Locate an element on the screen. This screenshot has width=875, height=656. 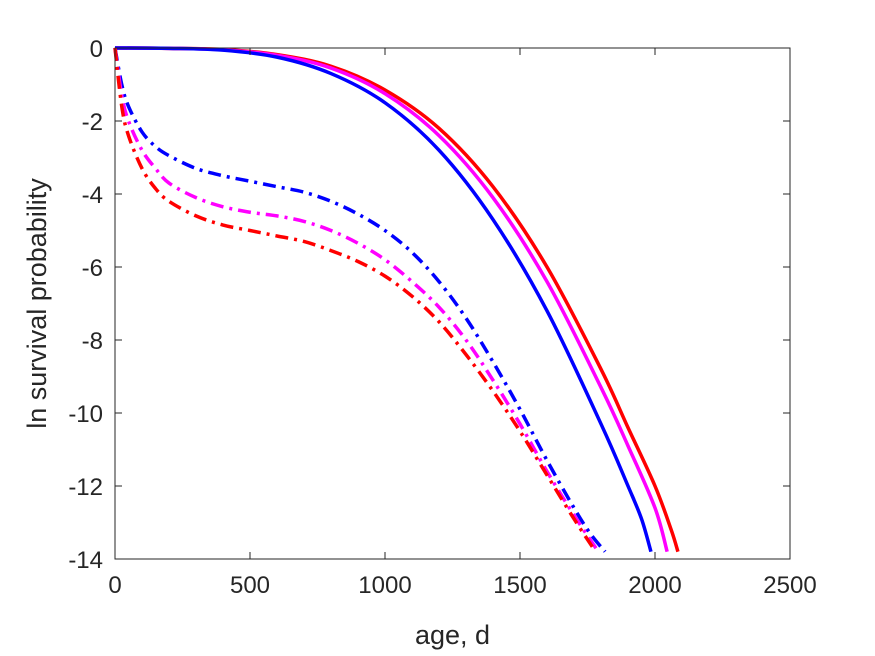
x-tick-label: 2500 is located at coordinates (789, 585).